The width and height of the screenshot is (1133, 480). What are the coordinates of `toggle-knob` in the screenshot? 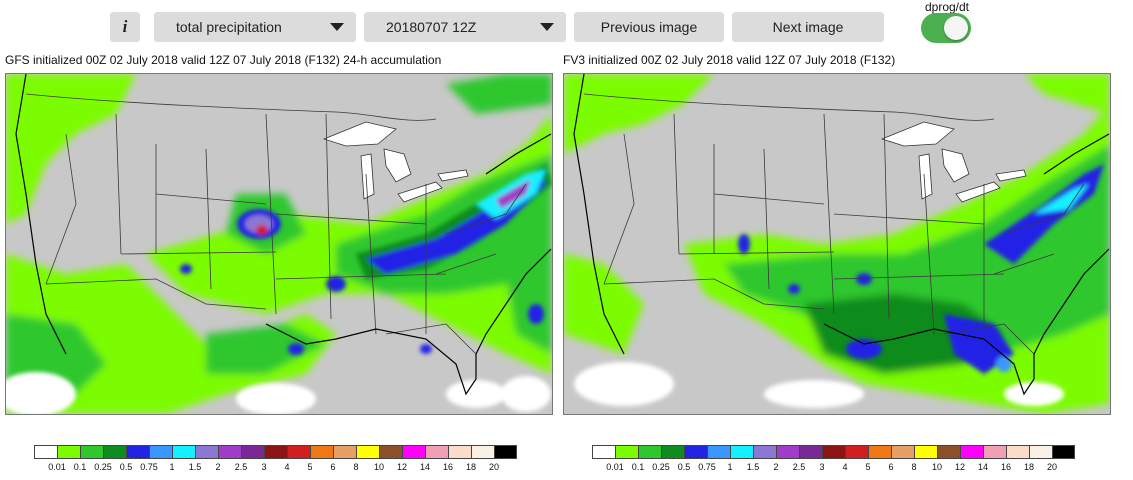 It's located at (956, 28).